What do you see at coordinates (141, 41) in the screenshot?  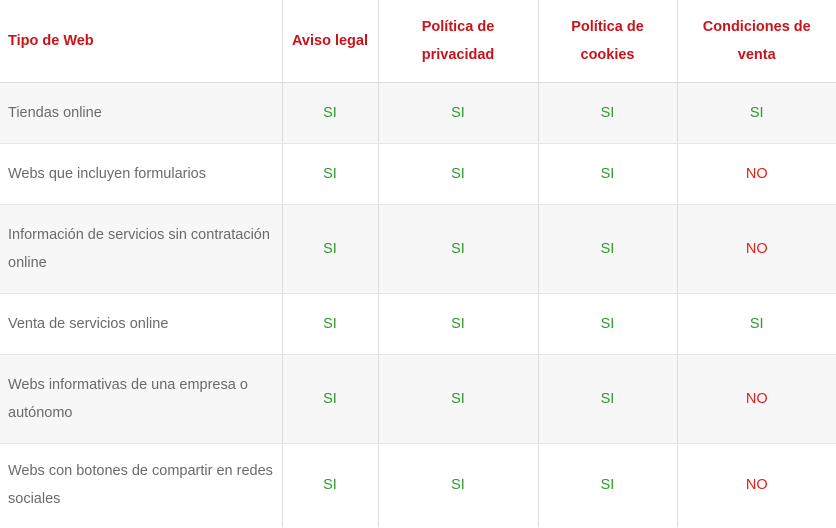 I see `header-tipo-de-web: Tipo de Web` at bounding box center [141, 41].